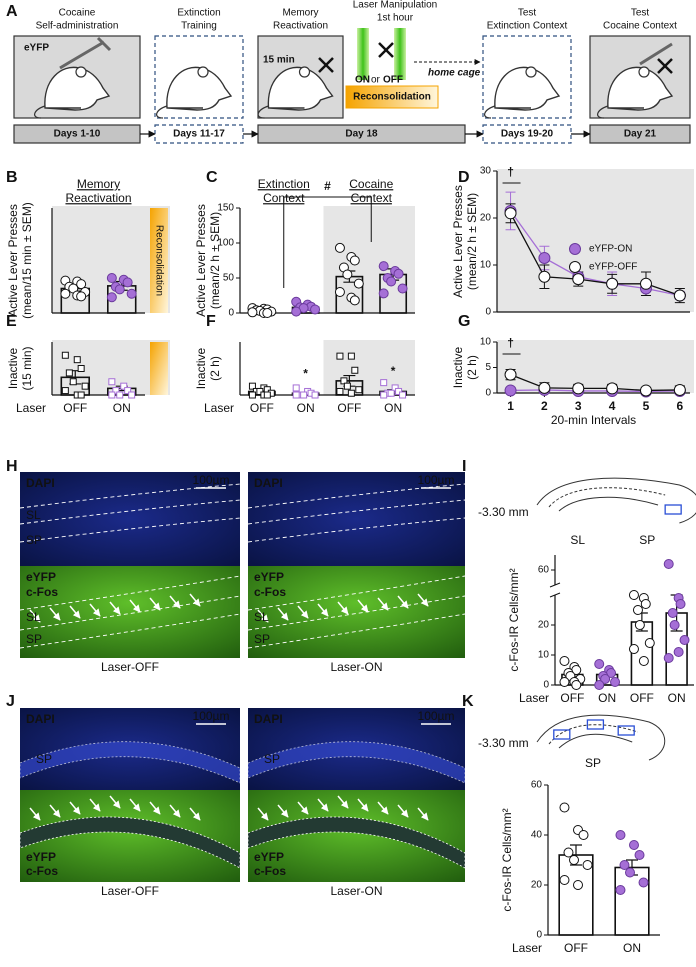 This screenshot has width=696, height=967. Describe the element at coordinates (371, 184) in the screenshot. I see `group-label: Cocaine` at that location.